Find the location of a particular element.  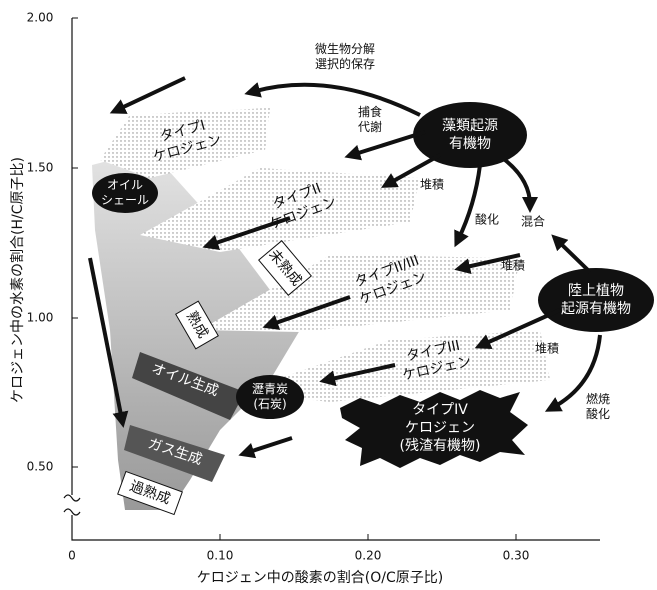

label-line: (残渣有機物) is located at coordinates (440, 446).